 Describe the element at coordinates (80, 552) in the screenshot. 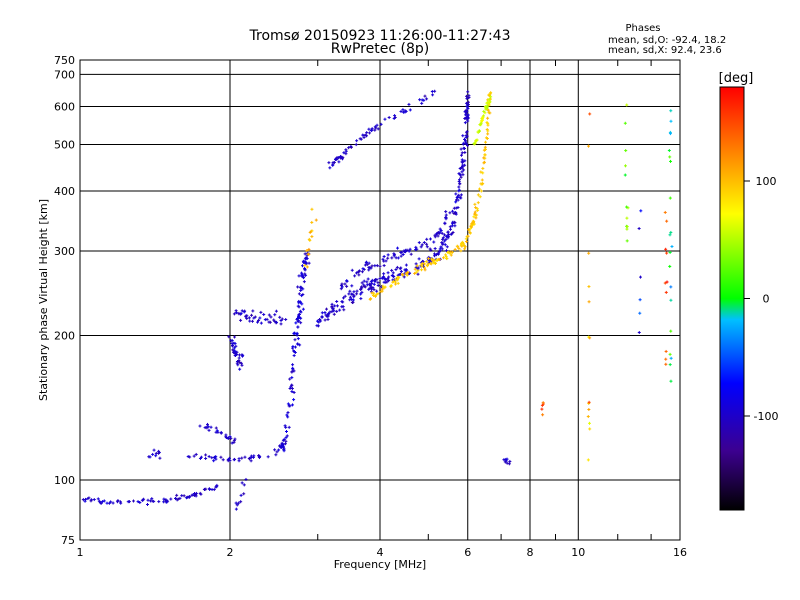

I see `x-tick-label: 1` at that location.